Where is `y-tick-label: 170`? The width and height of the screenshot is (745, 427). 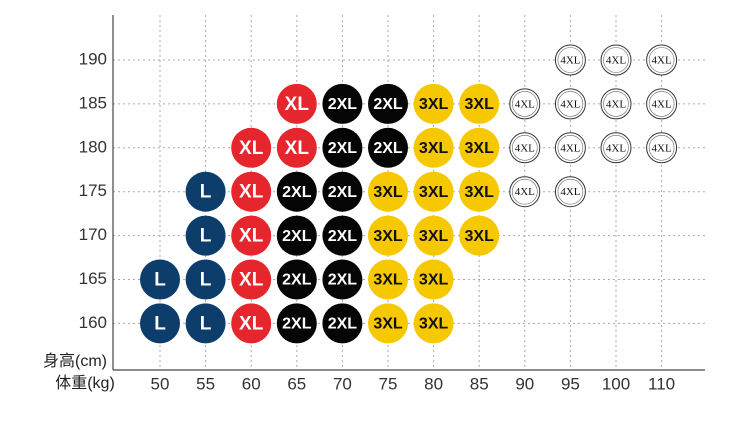 y-tick-label: 170 is located at coordinates (93, 234).